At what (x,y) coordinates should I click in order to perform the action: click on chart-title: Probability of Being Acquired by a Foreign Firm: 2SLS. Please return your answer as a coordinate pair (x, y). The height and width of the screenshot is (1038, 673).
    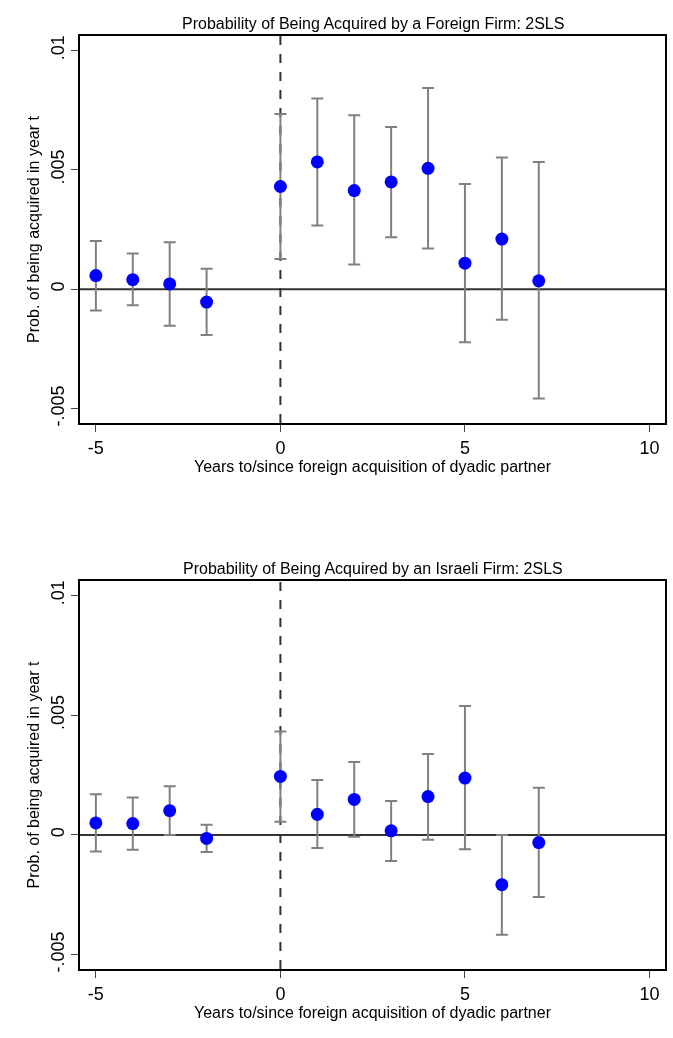
    Looking at the image, I should click on (373, 23).